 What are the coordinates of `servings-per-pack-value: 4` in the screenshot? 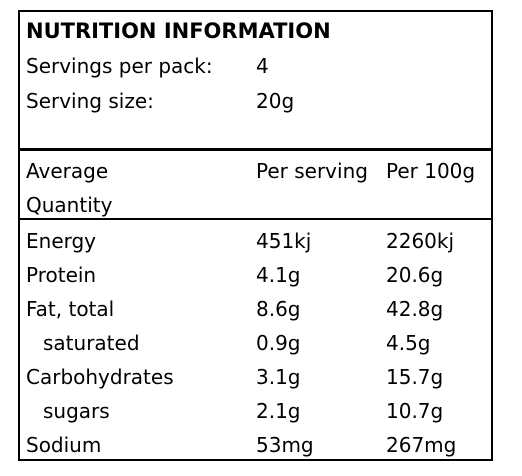 It's located at (262, 66).